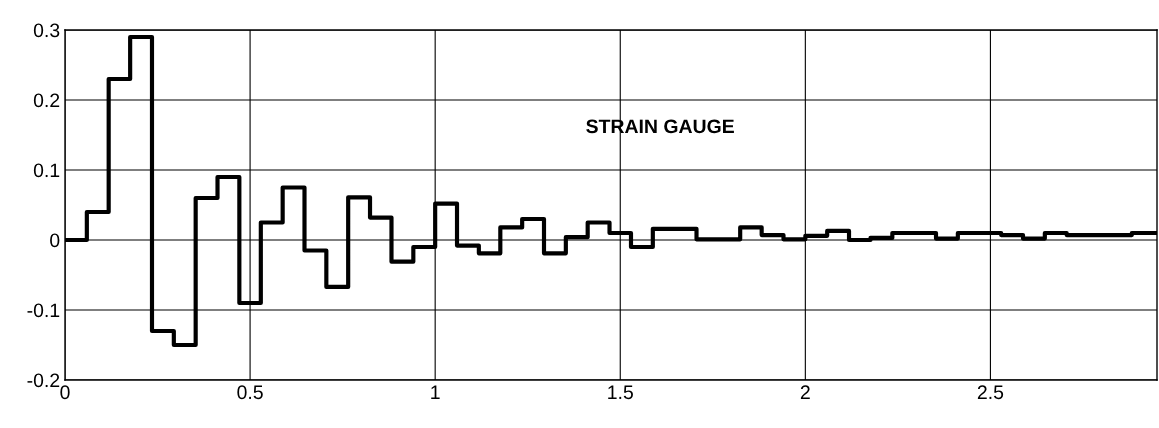 The height and width of the screenshot is (428, 1159). Describe the element at coordinates (46, 30) in the screenshot. I see `y-tick-label: 0.3` at that location.